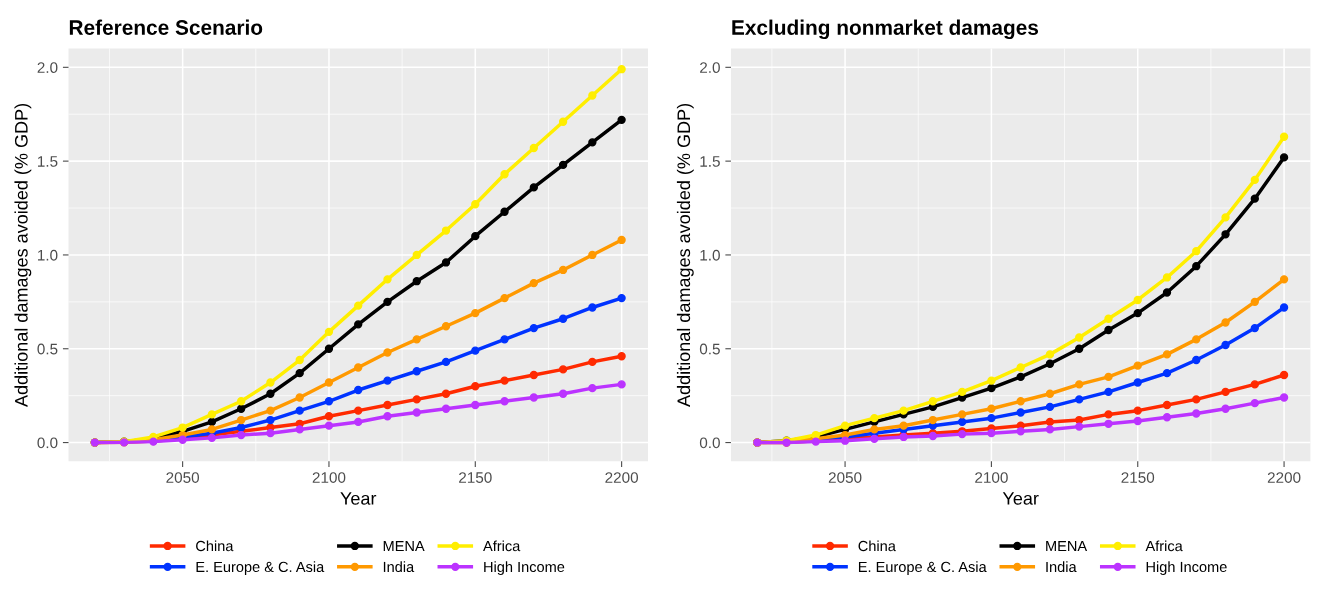 This screenshot has width=1317, height=607. I want to click on y-axis-title: Additional damages avoided (% GDP), so click(685, 255).